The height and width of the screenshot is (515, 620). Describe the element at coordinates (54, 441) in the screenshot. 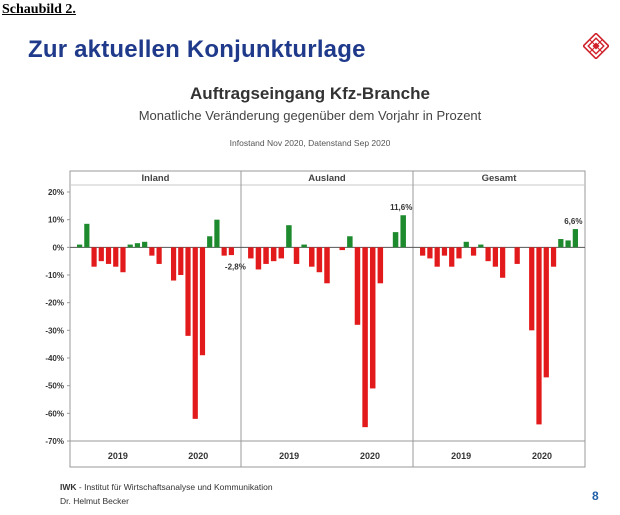

I see `y-tick-label: -70%` at that location.